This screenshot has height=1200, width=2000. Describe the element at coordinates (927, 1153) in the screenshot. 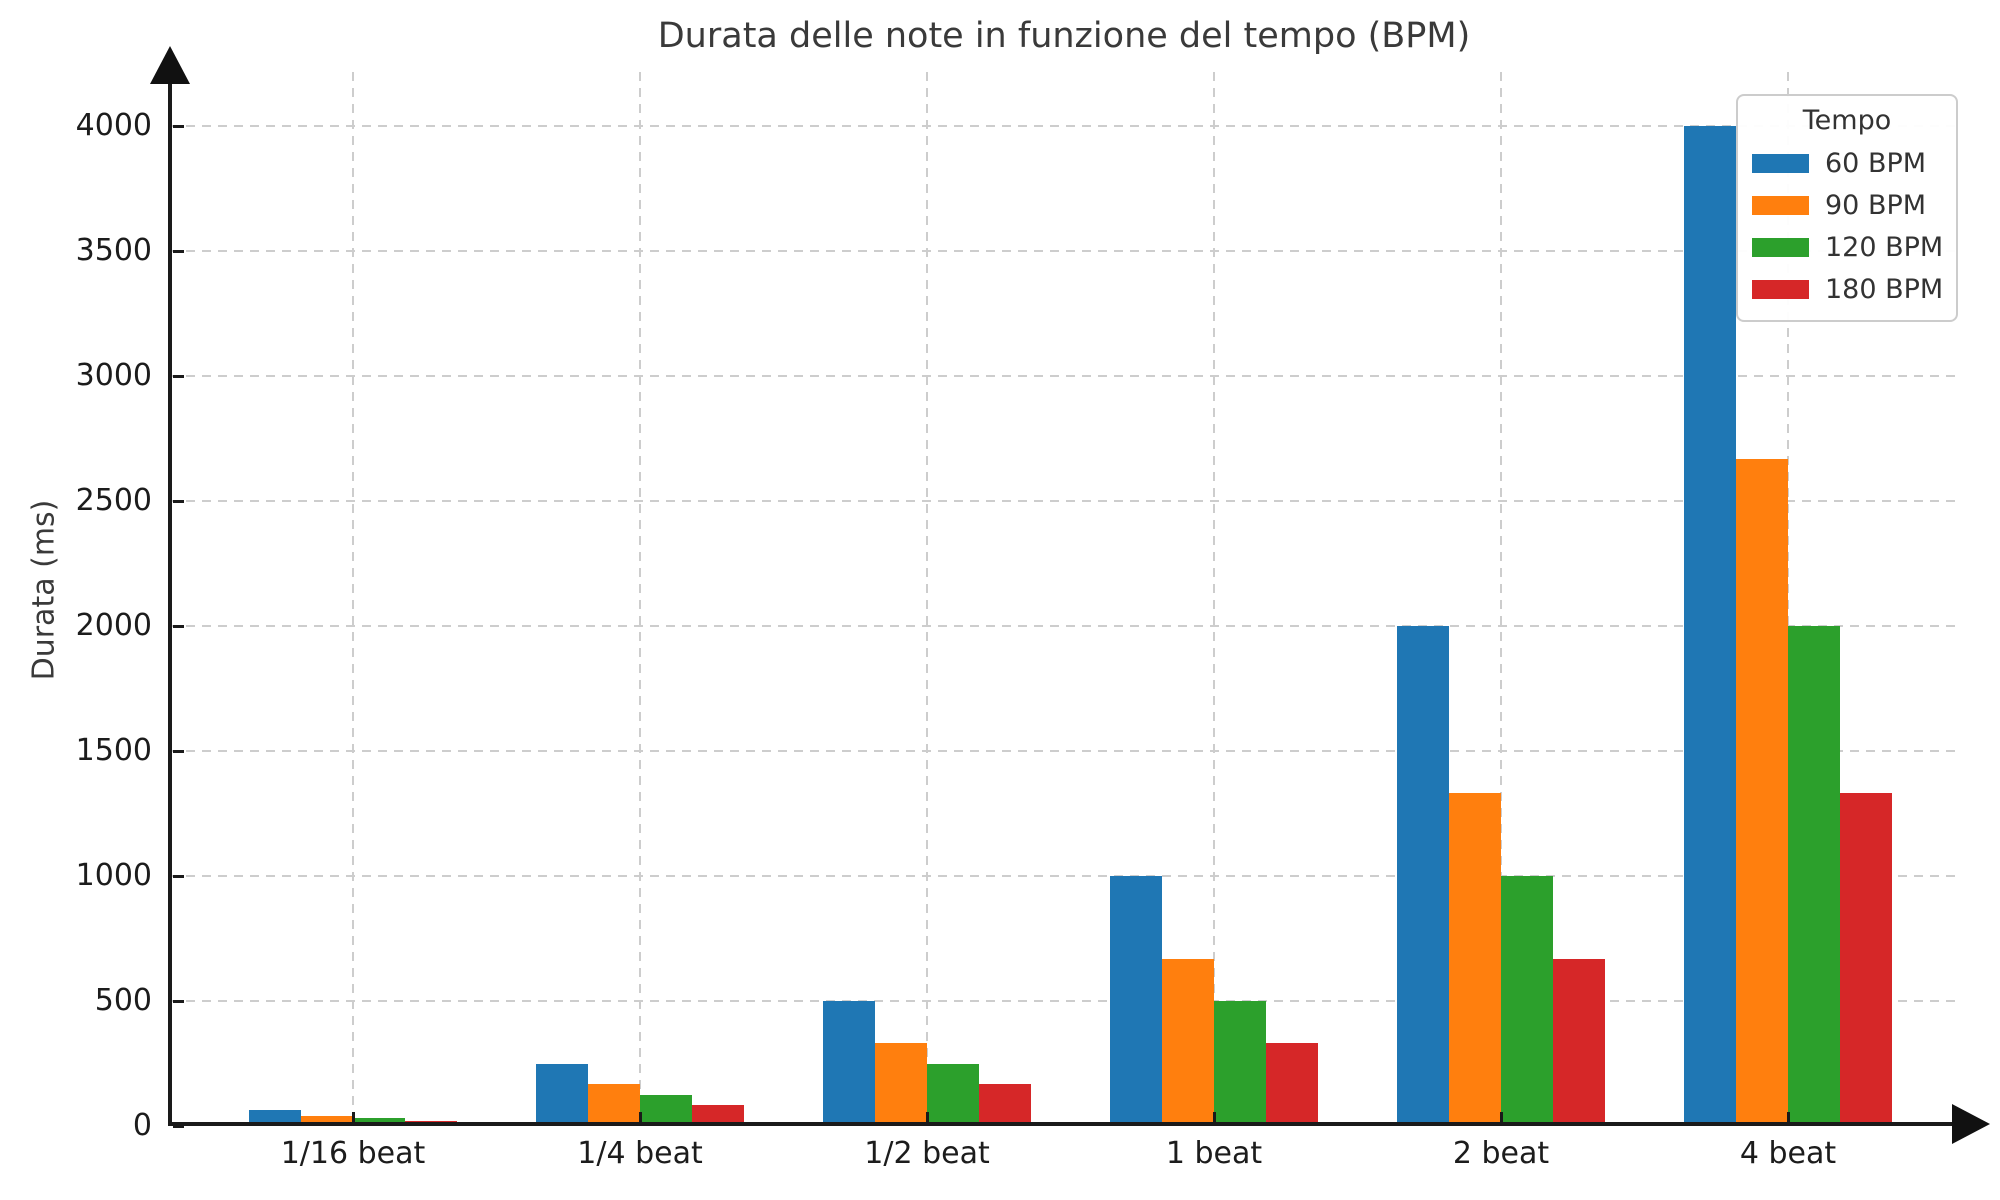

I see `x-tick-label: 1/2 beat` at that location.